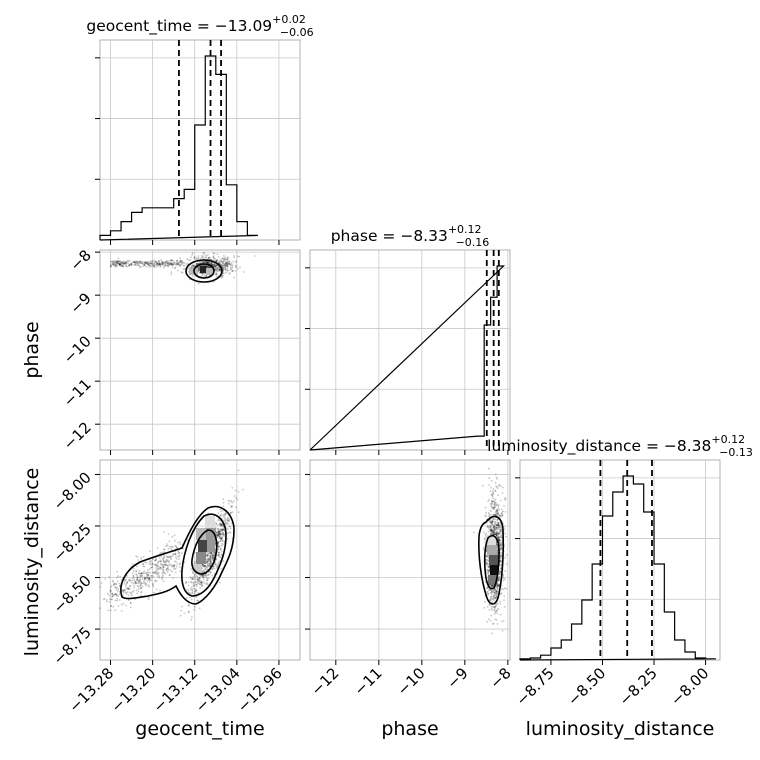 The height and width of the screenshot is (760, 760). I want to click on ticks, so click(407, 569).